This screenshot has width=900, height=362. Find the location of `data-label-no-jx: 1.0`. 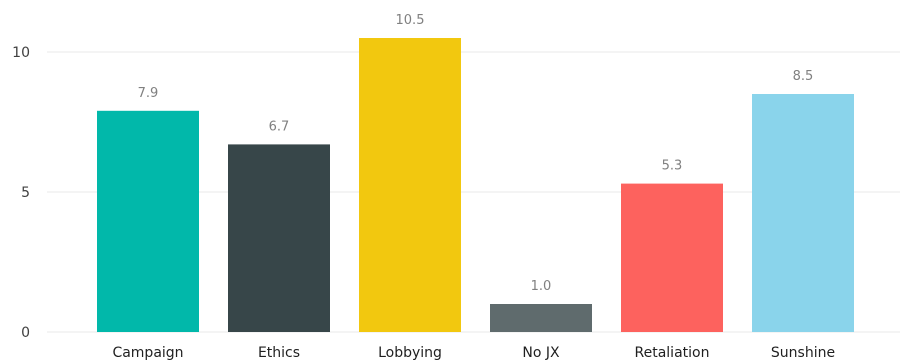

data-label-no-jx: 1.0 is located at coordinates (541, 286).